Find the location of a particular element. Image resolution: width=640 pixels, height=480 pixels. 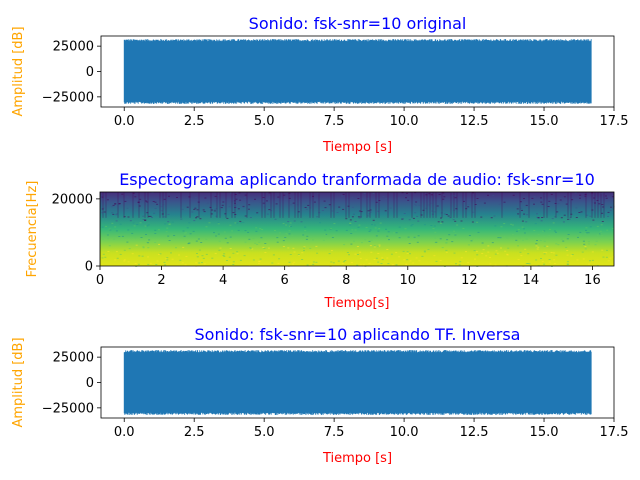

chart-title: Sonido: fsk-snr=10 aplicando TF. Inversa is located at coordinates (358, 334).